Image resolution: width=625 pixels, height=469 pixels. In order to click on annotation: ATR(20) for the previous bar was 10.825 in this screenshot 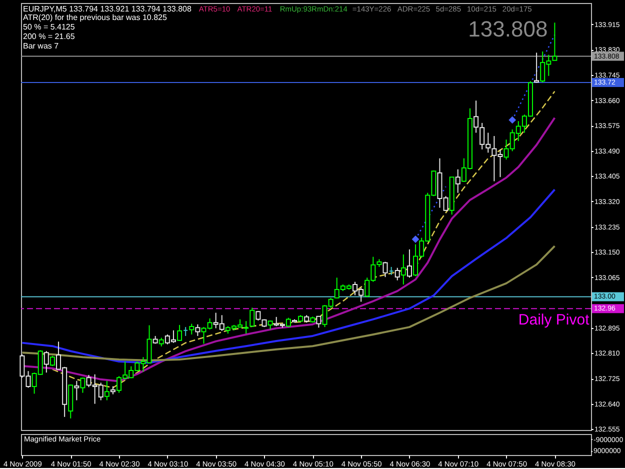, I will do `click(95, 17)`.